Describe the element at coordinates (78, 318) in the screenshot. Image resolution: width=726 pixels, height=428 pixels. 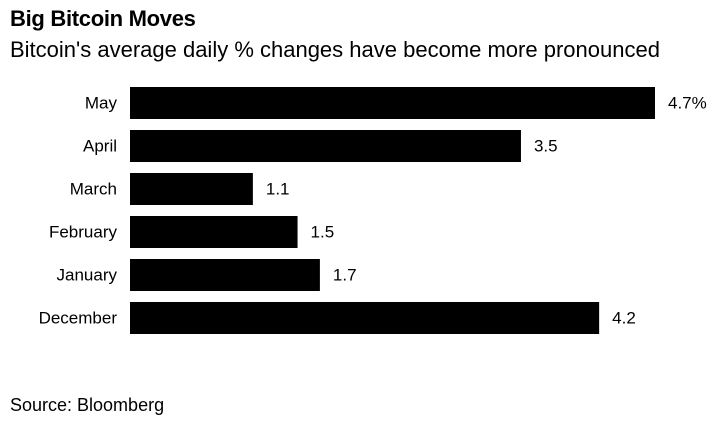
I see `category-label: December` at that location.